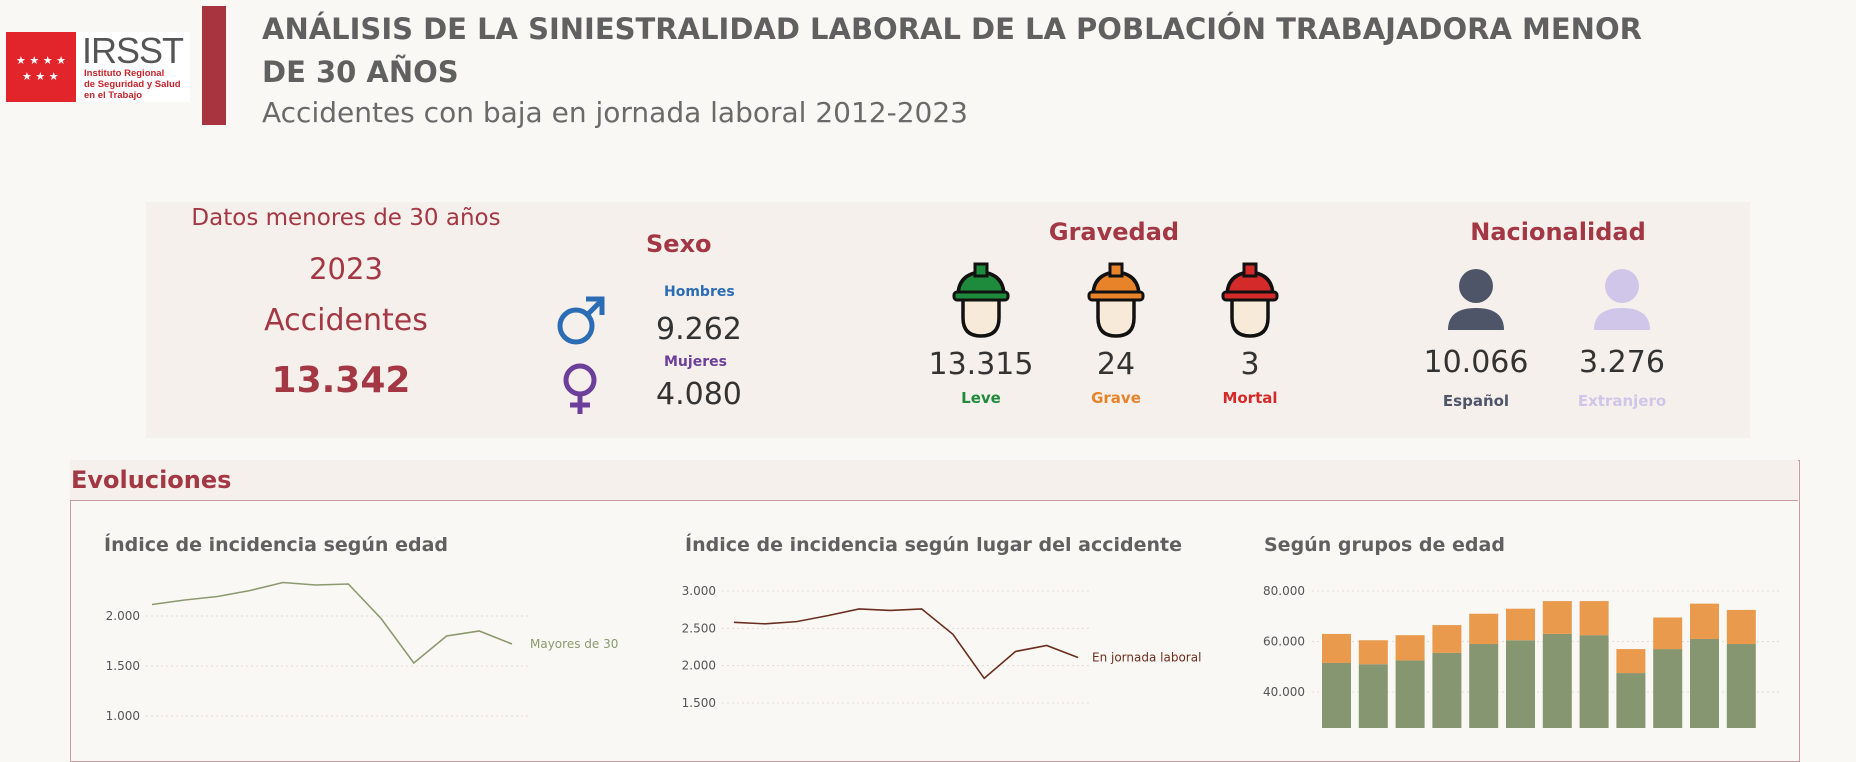 This screenshot has height=762, width=1856. I want to click on bar-2013-series1, so click(1373, 652).